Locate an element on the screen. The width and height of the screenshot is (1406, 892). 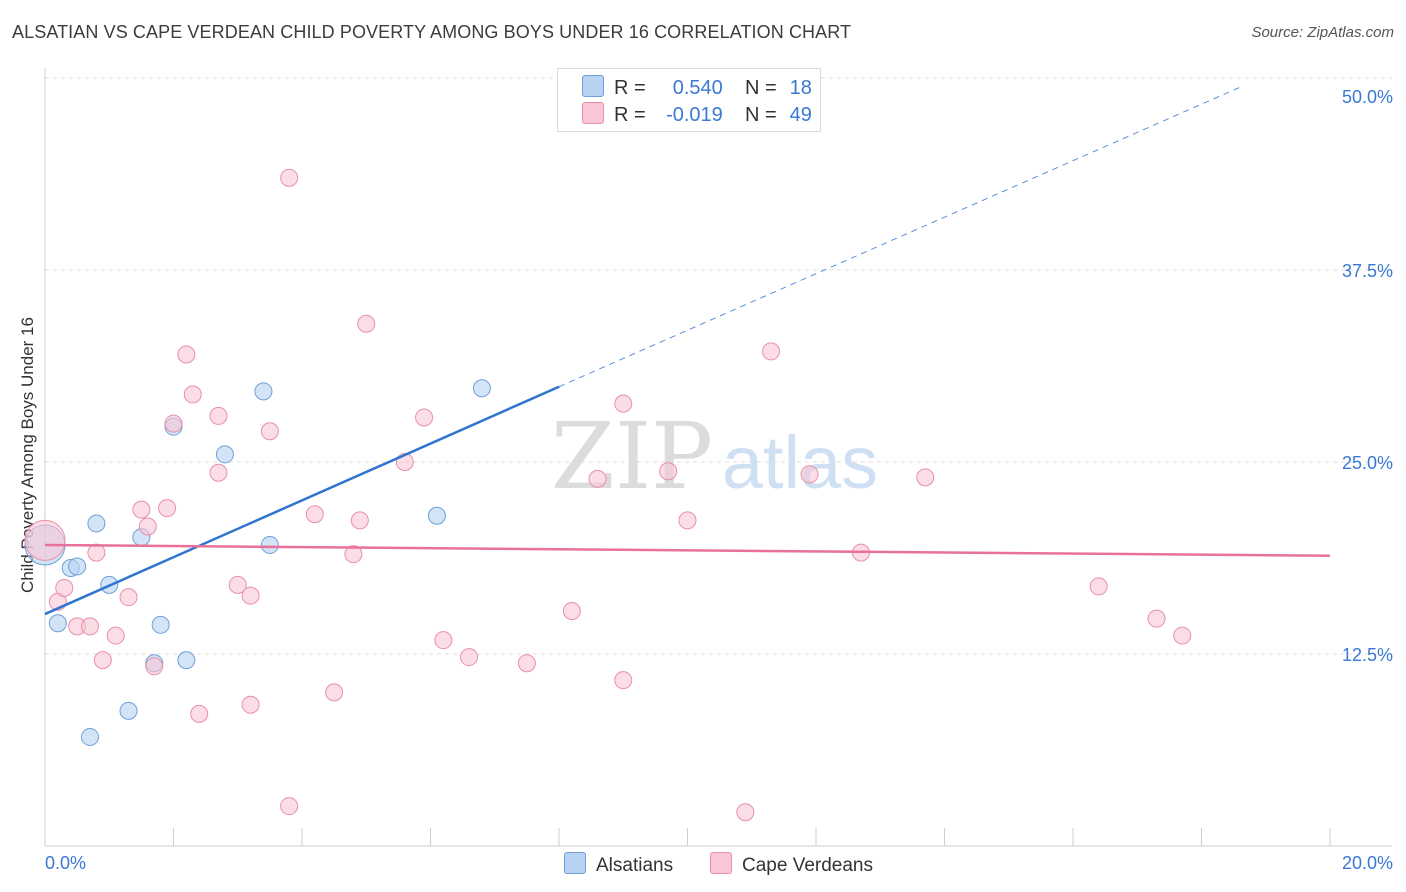
correlation-legend: R = 0.540 N = 18 R = -0.019 N = 49 is located at coordinates (689, 100).